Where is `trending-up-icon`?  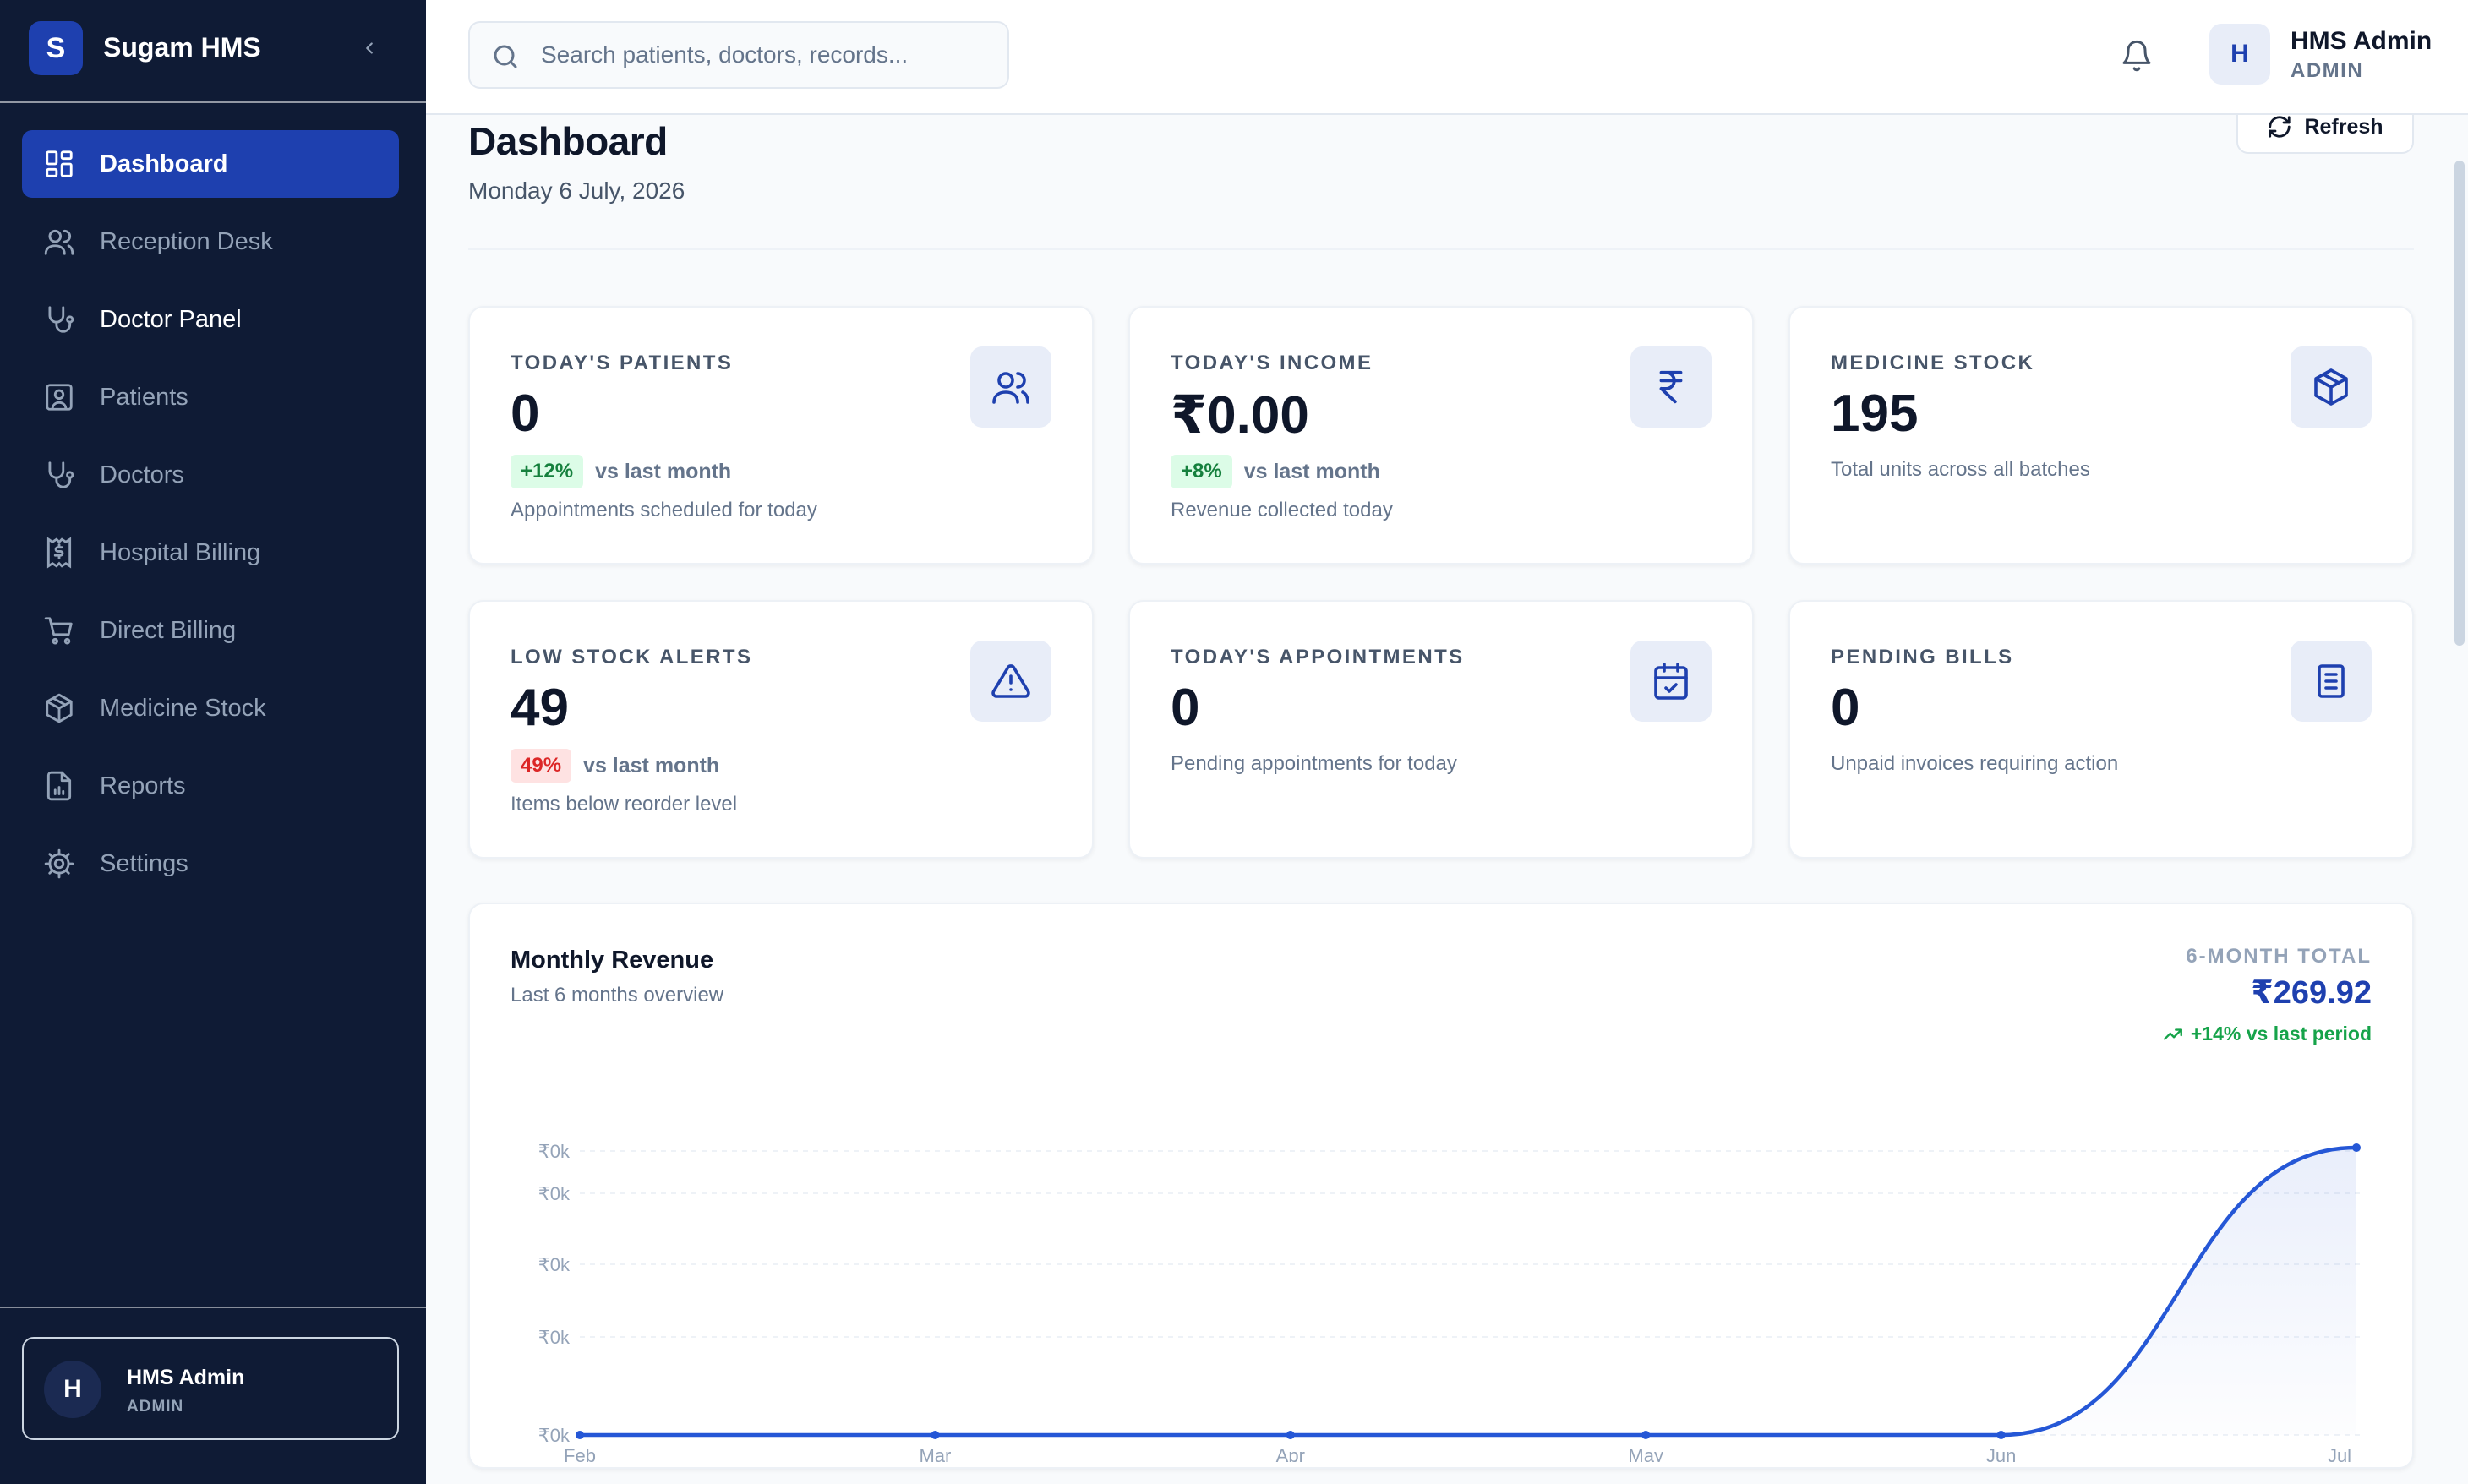 trending-up-icon is located at coordinates (2173, 1034).